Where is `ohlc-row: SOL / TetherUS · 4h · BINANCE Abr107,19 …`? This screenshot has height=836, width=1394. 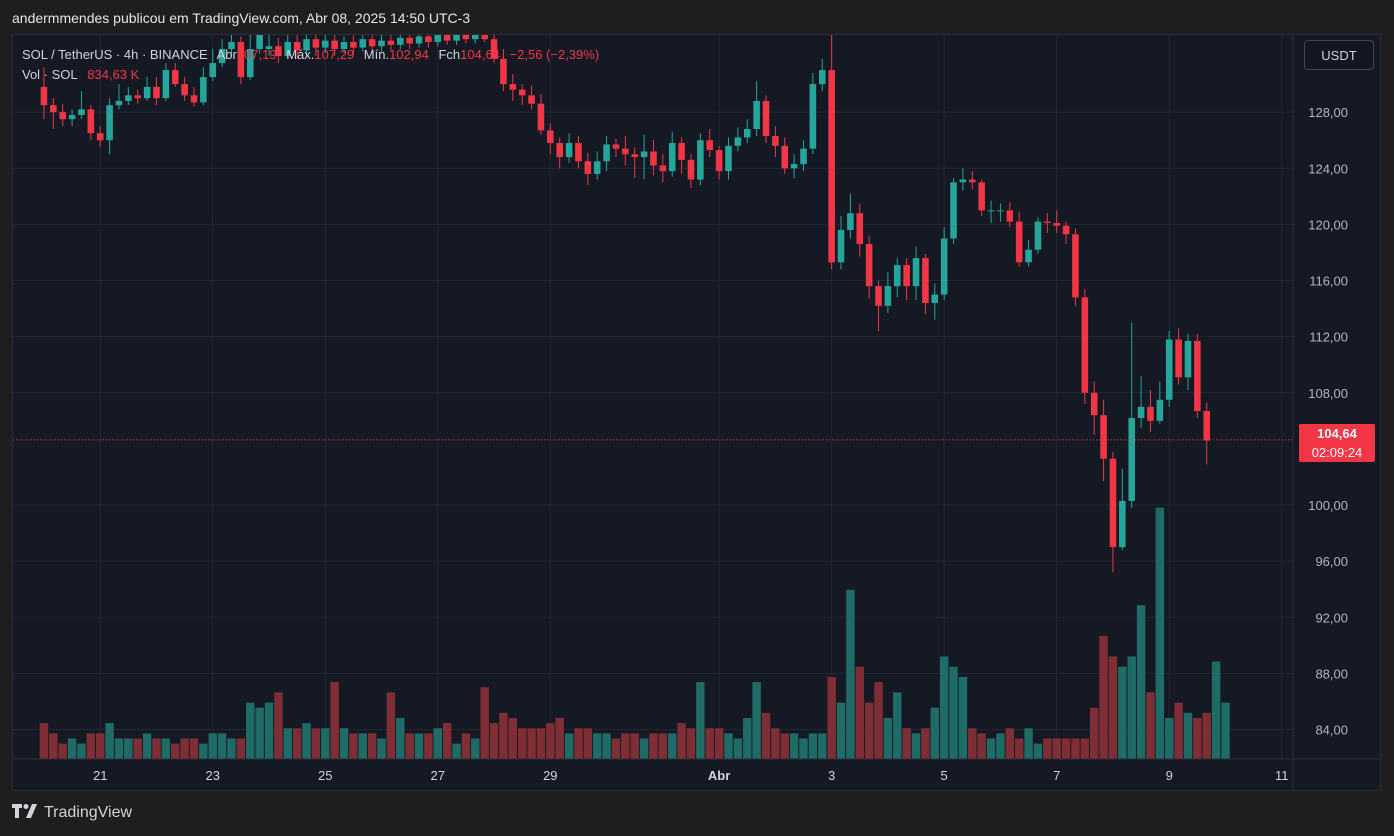
ohlc-row: SOL / TetherUS · 4h · BINANCE Abr107,19 … is located at coordinates (310, 55).